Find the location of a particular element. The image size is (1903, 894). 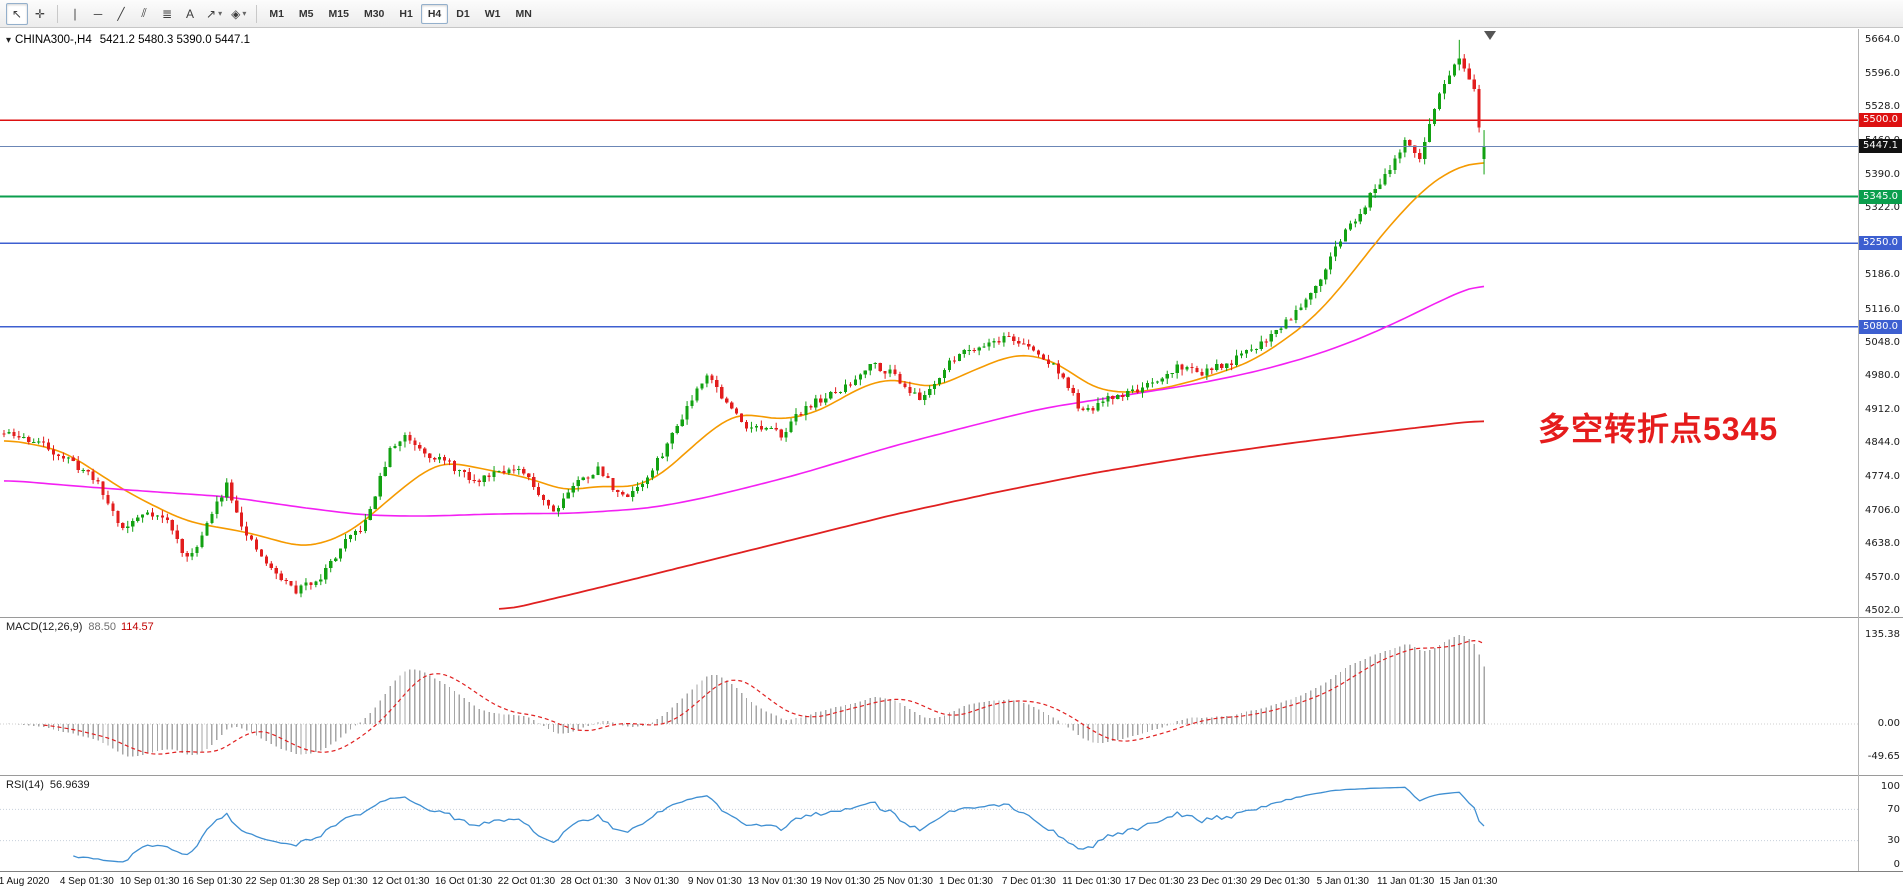

chart-shift-marker-icon is located at coordinates (1490, 35).